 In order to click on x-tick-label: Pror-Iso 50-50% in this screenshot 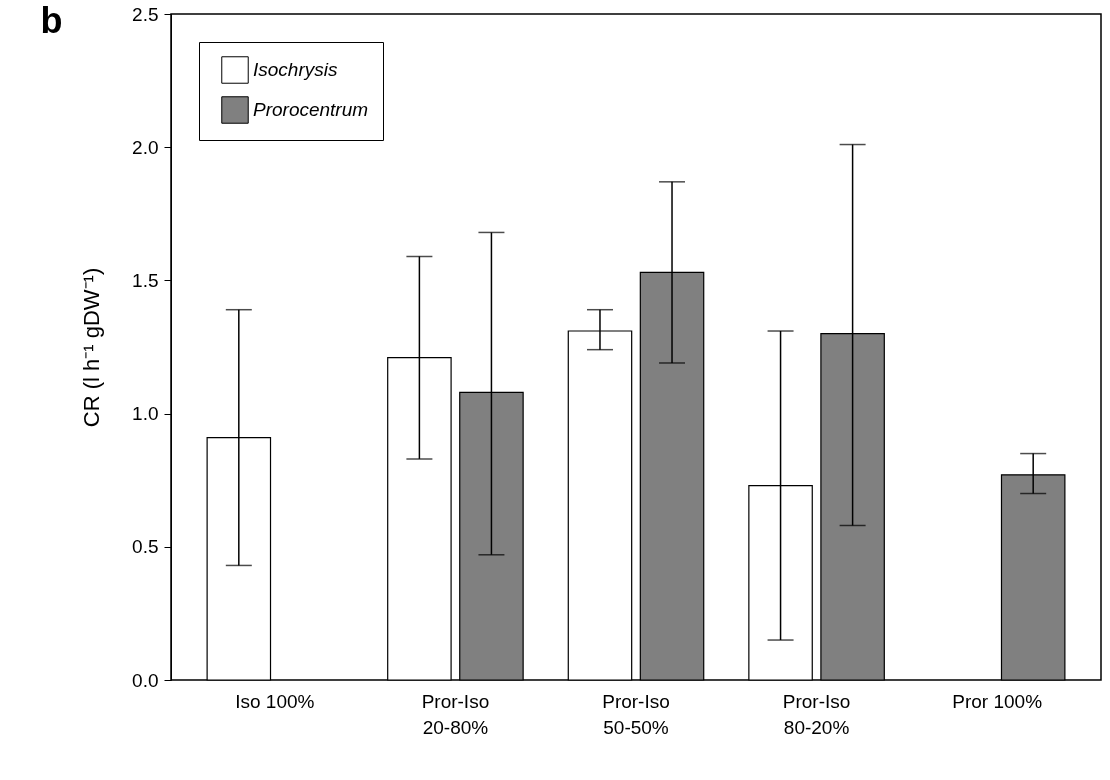, I will do `click(636, 714)`.